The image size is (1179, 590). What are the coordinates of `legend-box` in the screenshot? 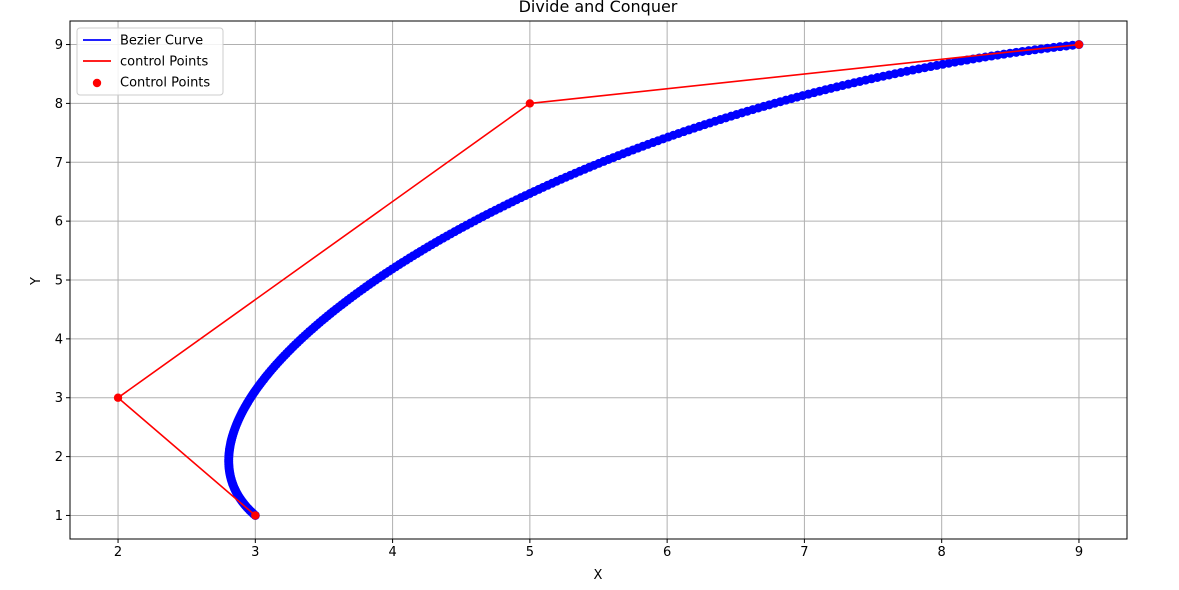 It's located at (150, 61).